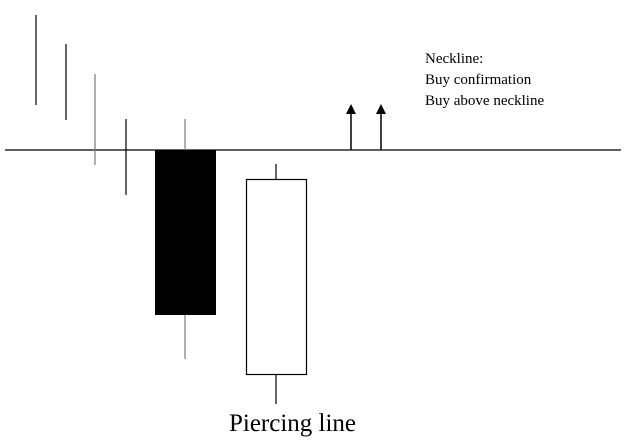 The image size is (625, 447). I want to click on annotation-line-buy-confirmation: Buy confirmation, so click(478, 80).